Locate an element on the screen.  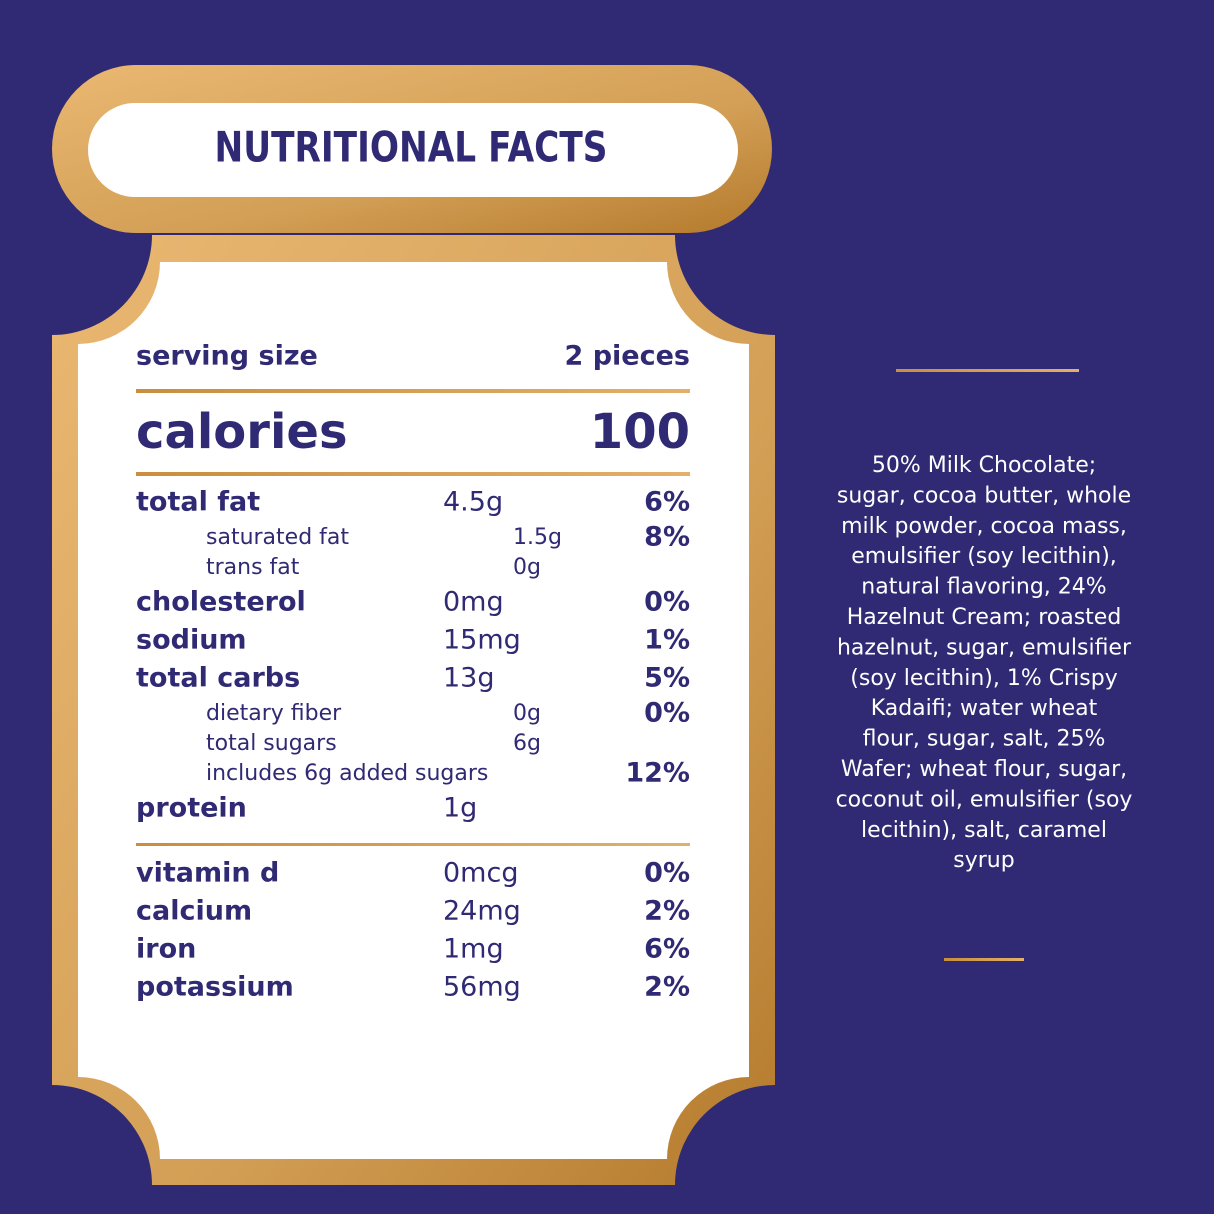
ingredient-line: Hazelnut Cream; roasted is located at coordinates (984, 617).